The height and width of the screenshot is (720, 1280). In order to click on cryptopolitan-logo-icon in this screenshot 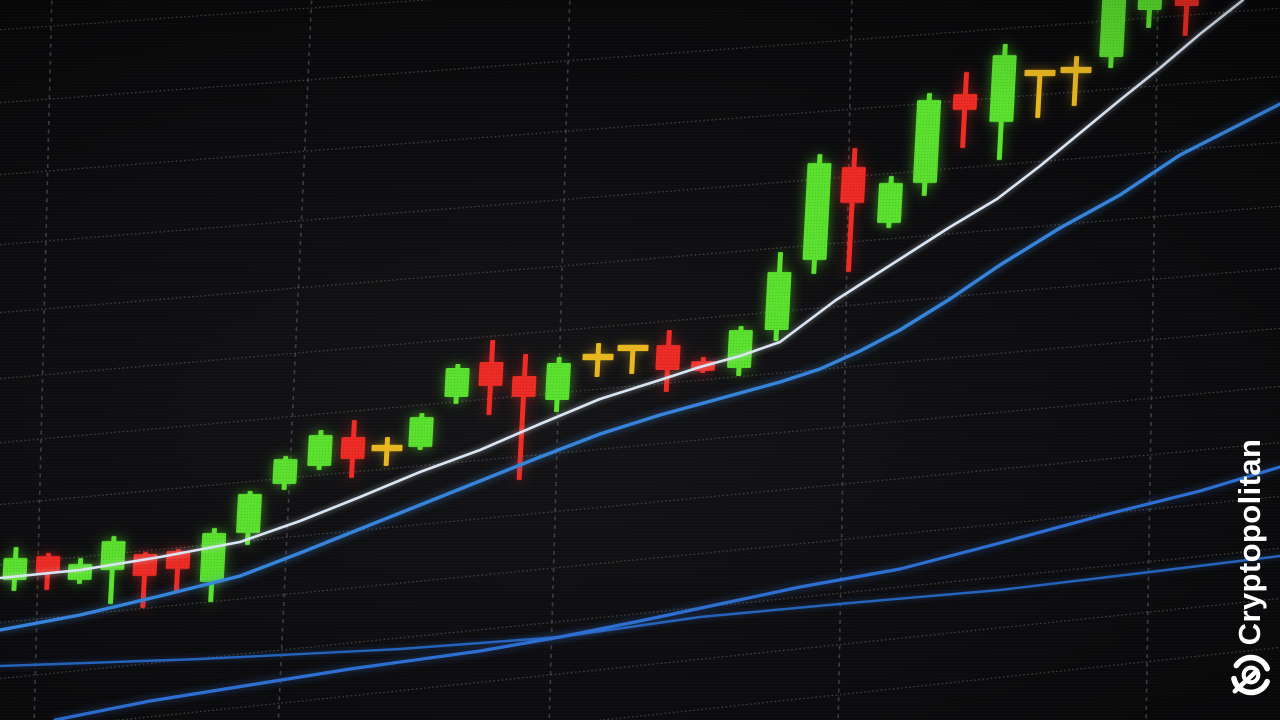, I will do `click(1251, 675)`.